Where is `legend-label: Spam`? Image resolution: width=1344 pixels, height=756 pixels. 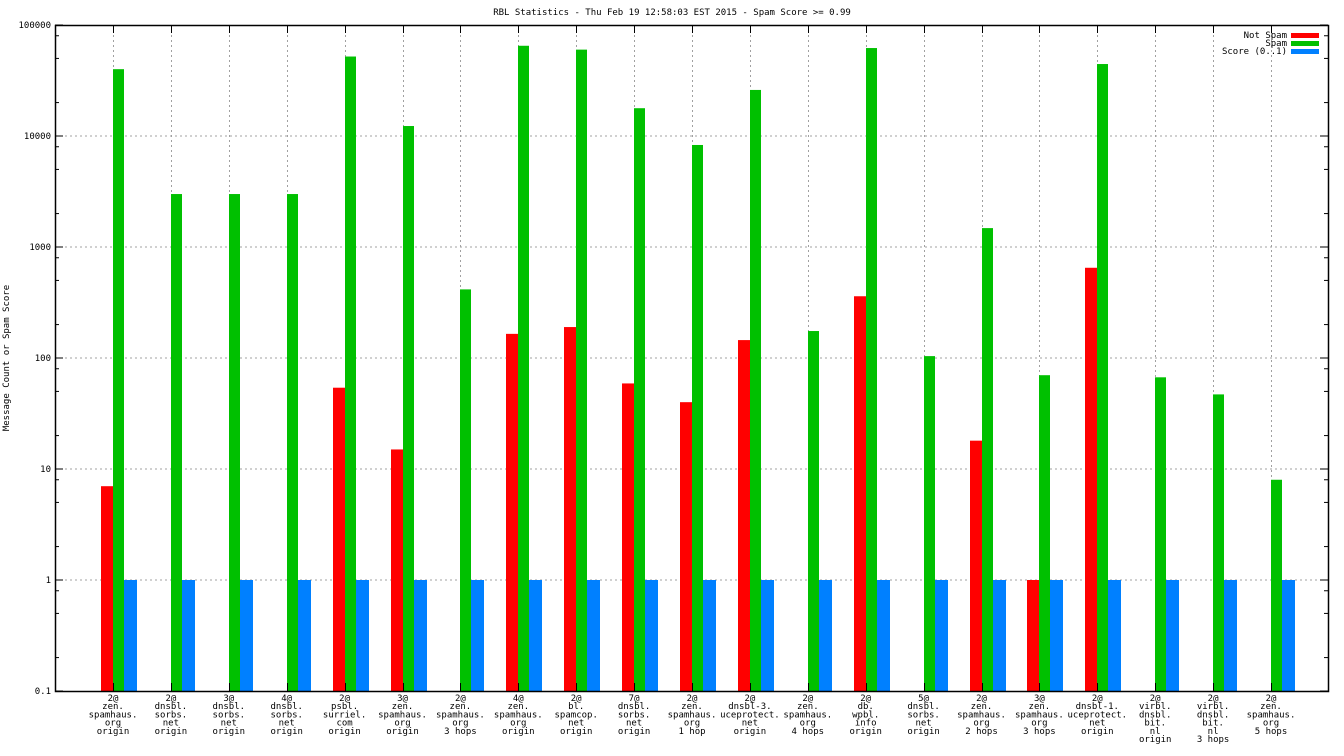
legend-label: Spam is located at coordinates (1276, 44).